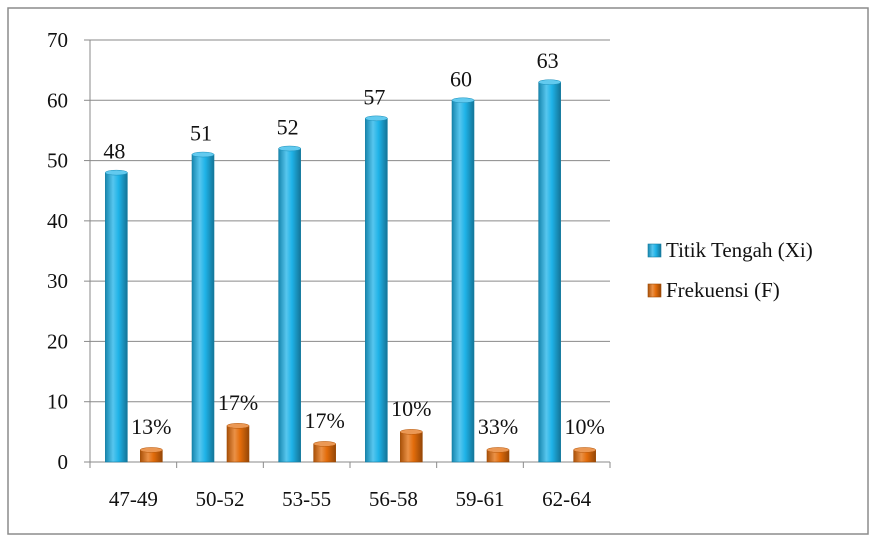 The image size is (872, 543). What do you see at coordinates (63, 462) in the screenshot?
I see `y-tick-label: 0` at bounding box center [63, 462].